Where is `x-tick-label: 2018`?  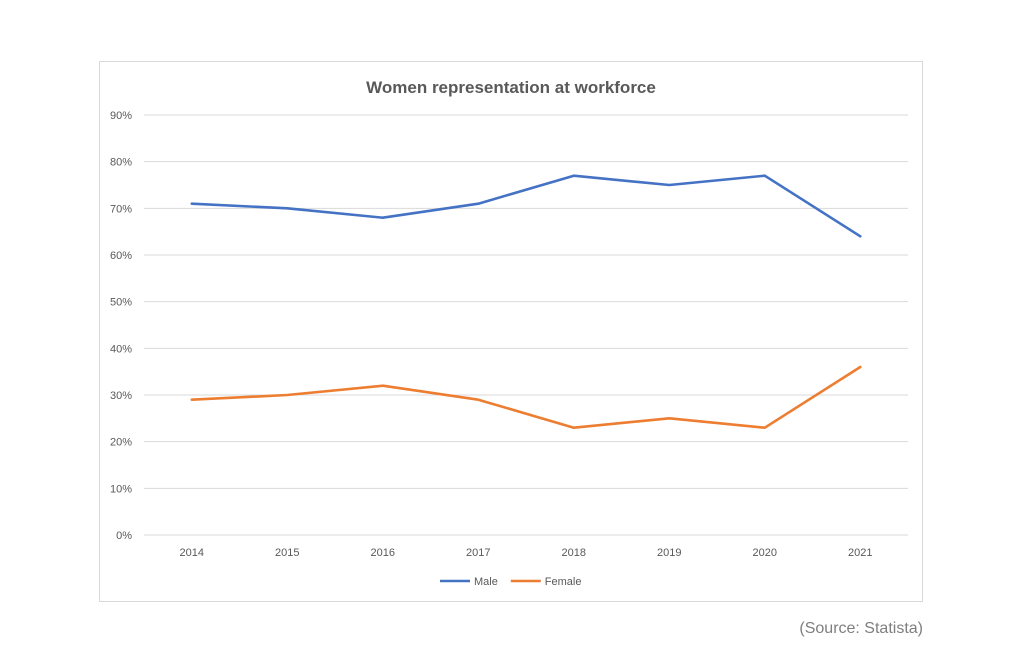
x-tick-label: 2018 is located at coordinates (574, 553).